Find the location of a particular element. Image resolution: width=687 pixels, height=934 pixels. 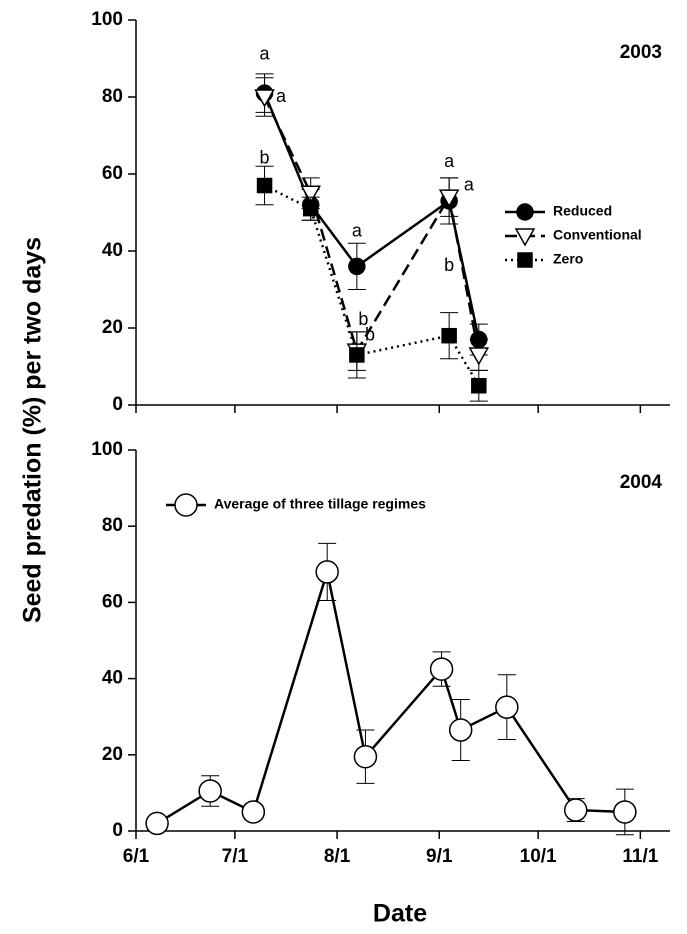

panel-title: 2003 is located at coordinates (641, 52).